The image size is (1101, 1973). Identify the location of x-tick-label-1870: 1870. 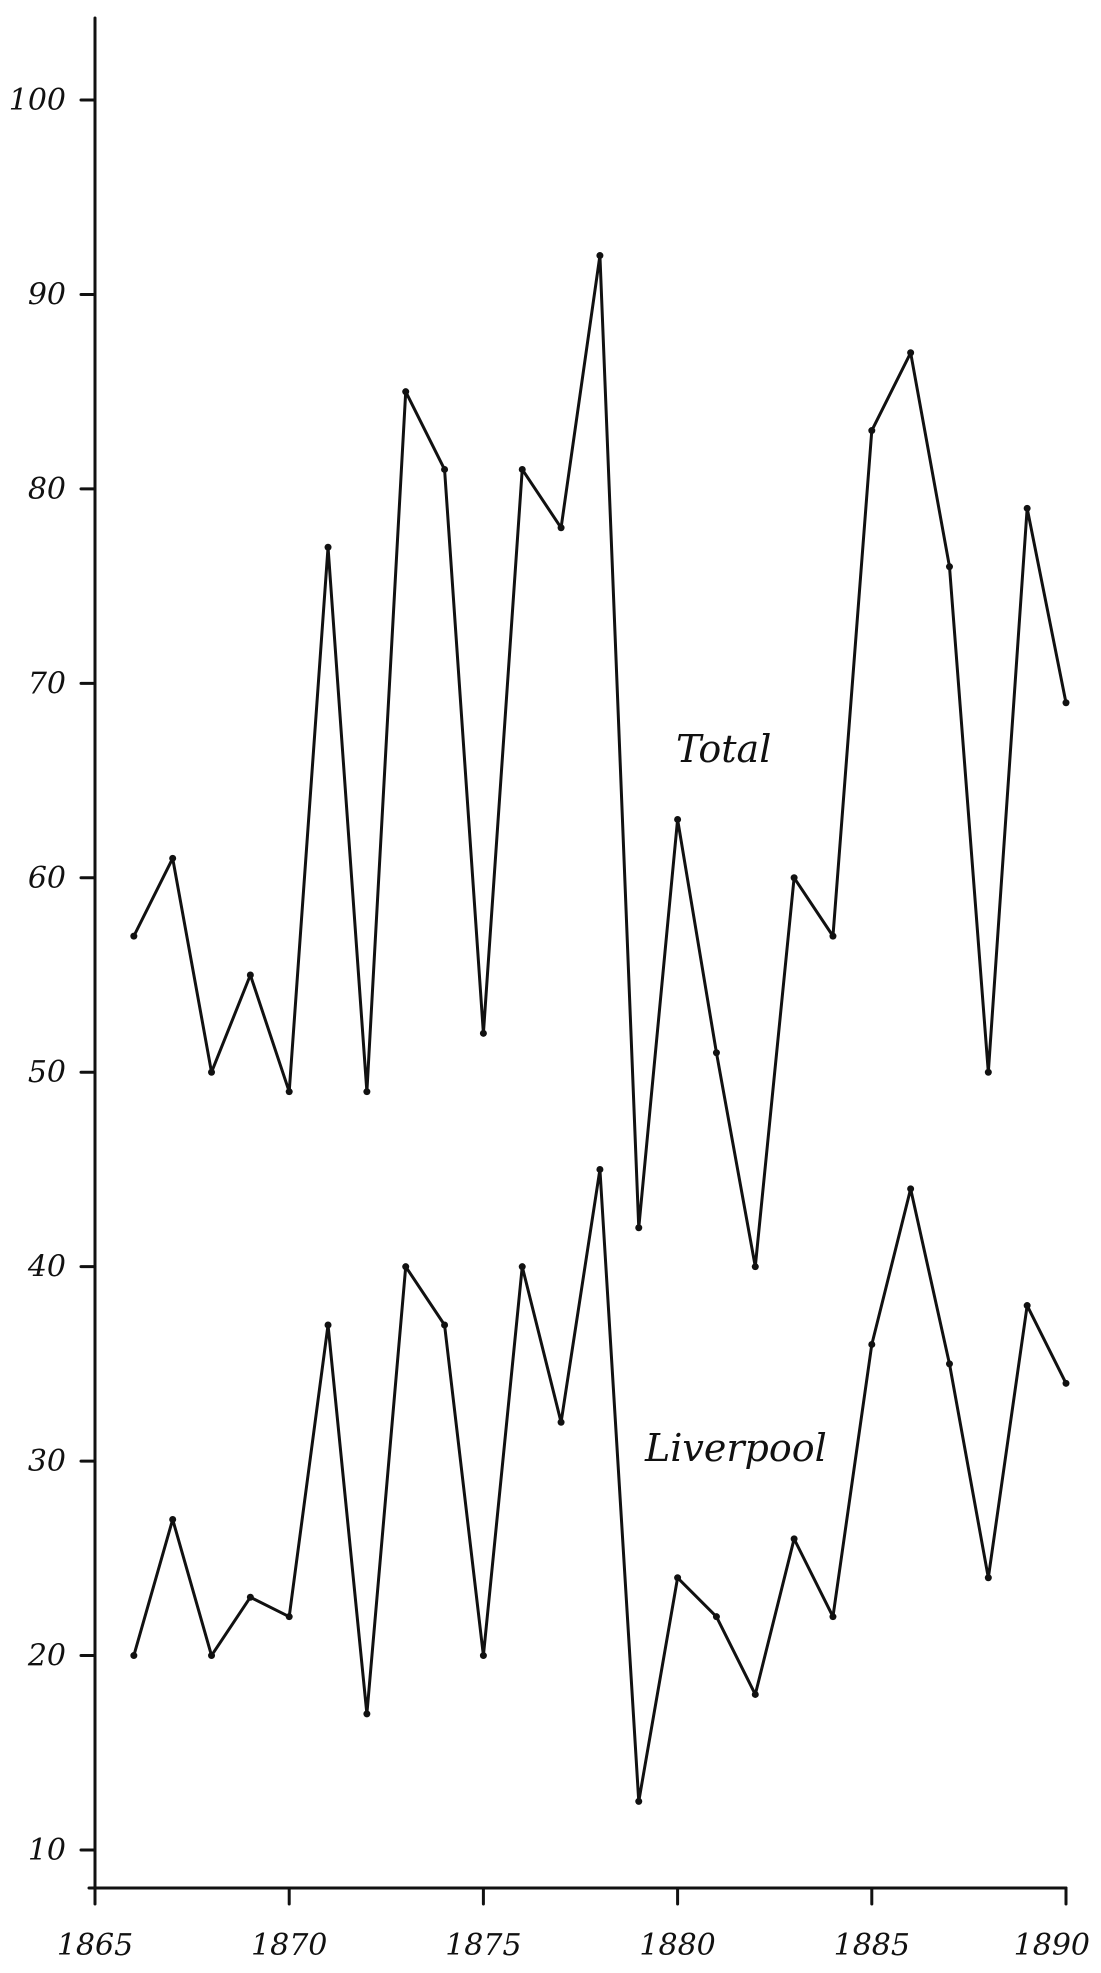
(289, 1945).